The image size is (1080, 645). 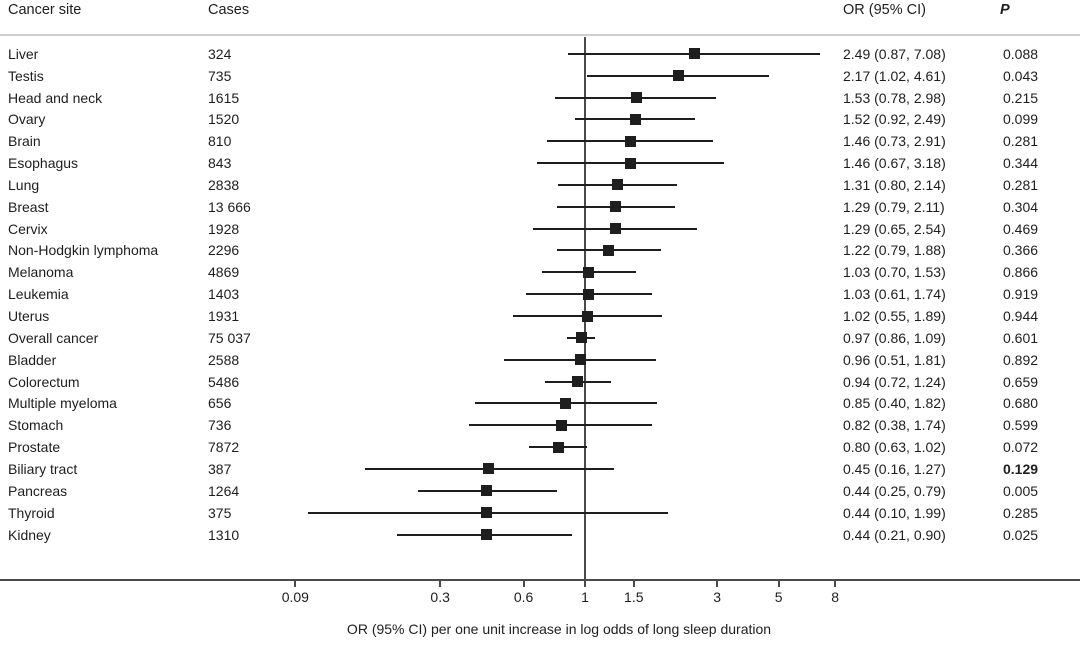 What do you see at coordinates (220, 468) in the screenshot?
I see `row-cases-value: 387` at bounding box center [220, 468].